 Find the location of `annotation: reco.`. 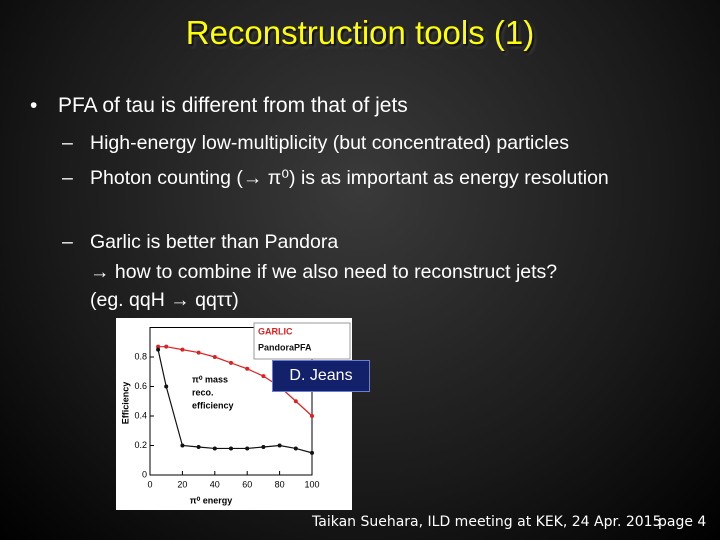

annotation: reco. is located at coordinates (203, 392).